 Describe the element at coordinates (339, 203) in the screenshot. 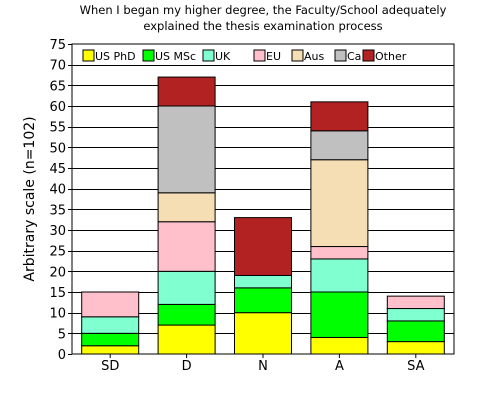

I see `bar-segment-aus-a` at that location.